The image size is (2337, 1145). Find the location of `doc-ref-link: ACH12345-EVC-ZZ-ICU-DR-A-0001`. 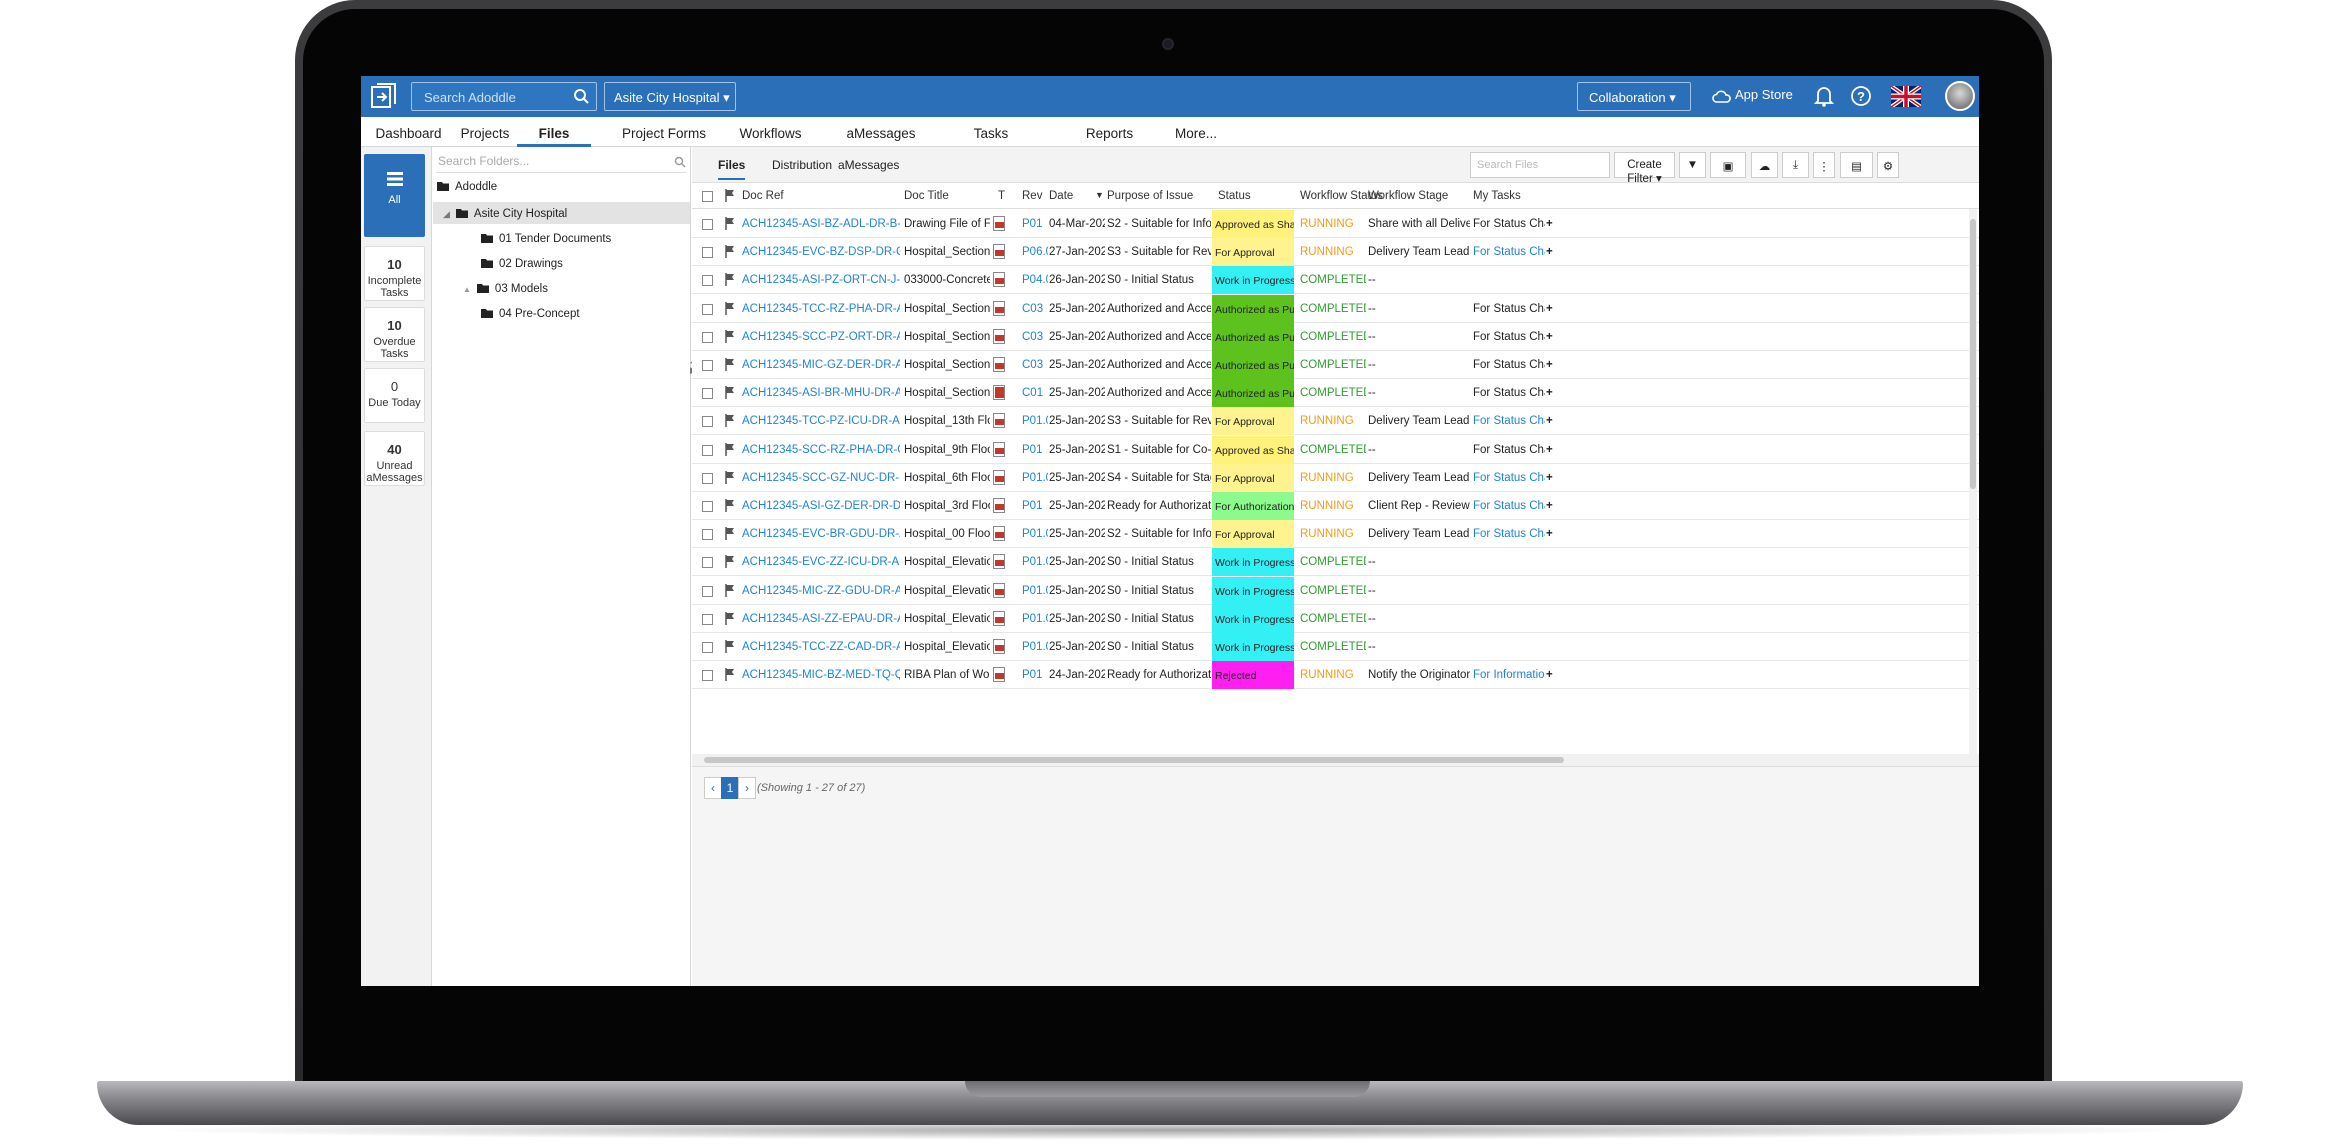

doc-ref-link: ACH12345-EVC-ZZ-ICU-DR-A-0001 is located at coordinates (821, 562).